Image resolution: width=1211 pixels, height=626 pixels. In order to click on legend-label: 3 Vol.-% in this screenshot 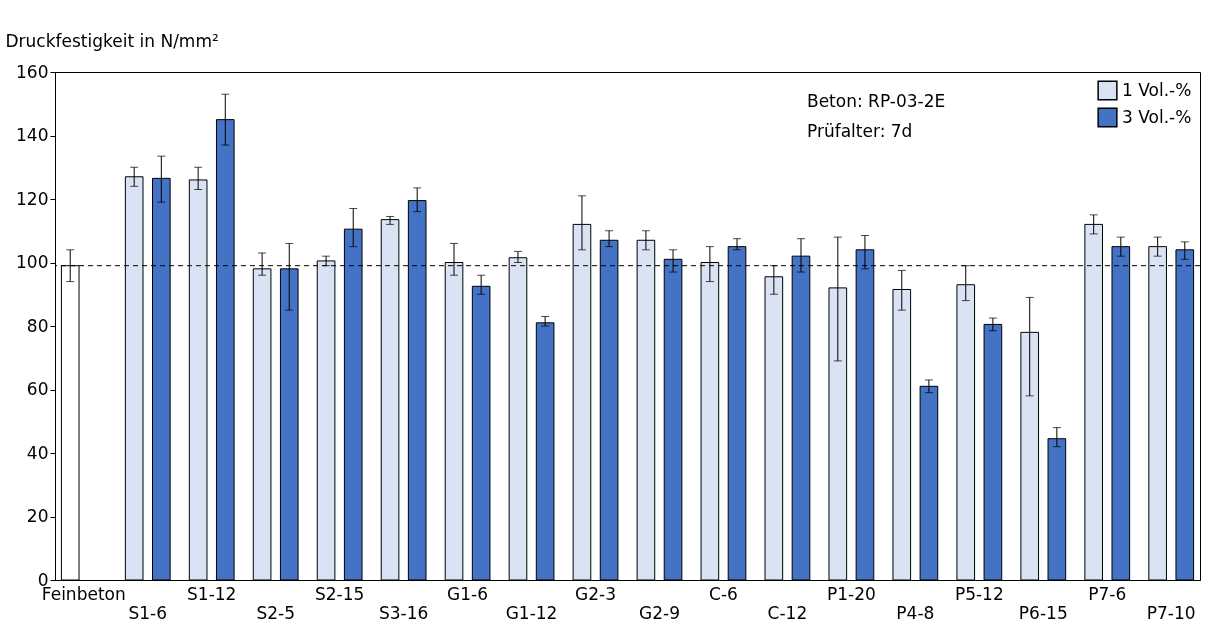, I will do `click(1157, 116)`.